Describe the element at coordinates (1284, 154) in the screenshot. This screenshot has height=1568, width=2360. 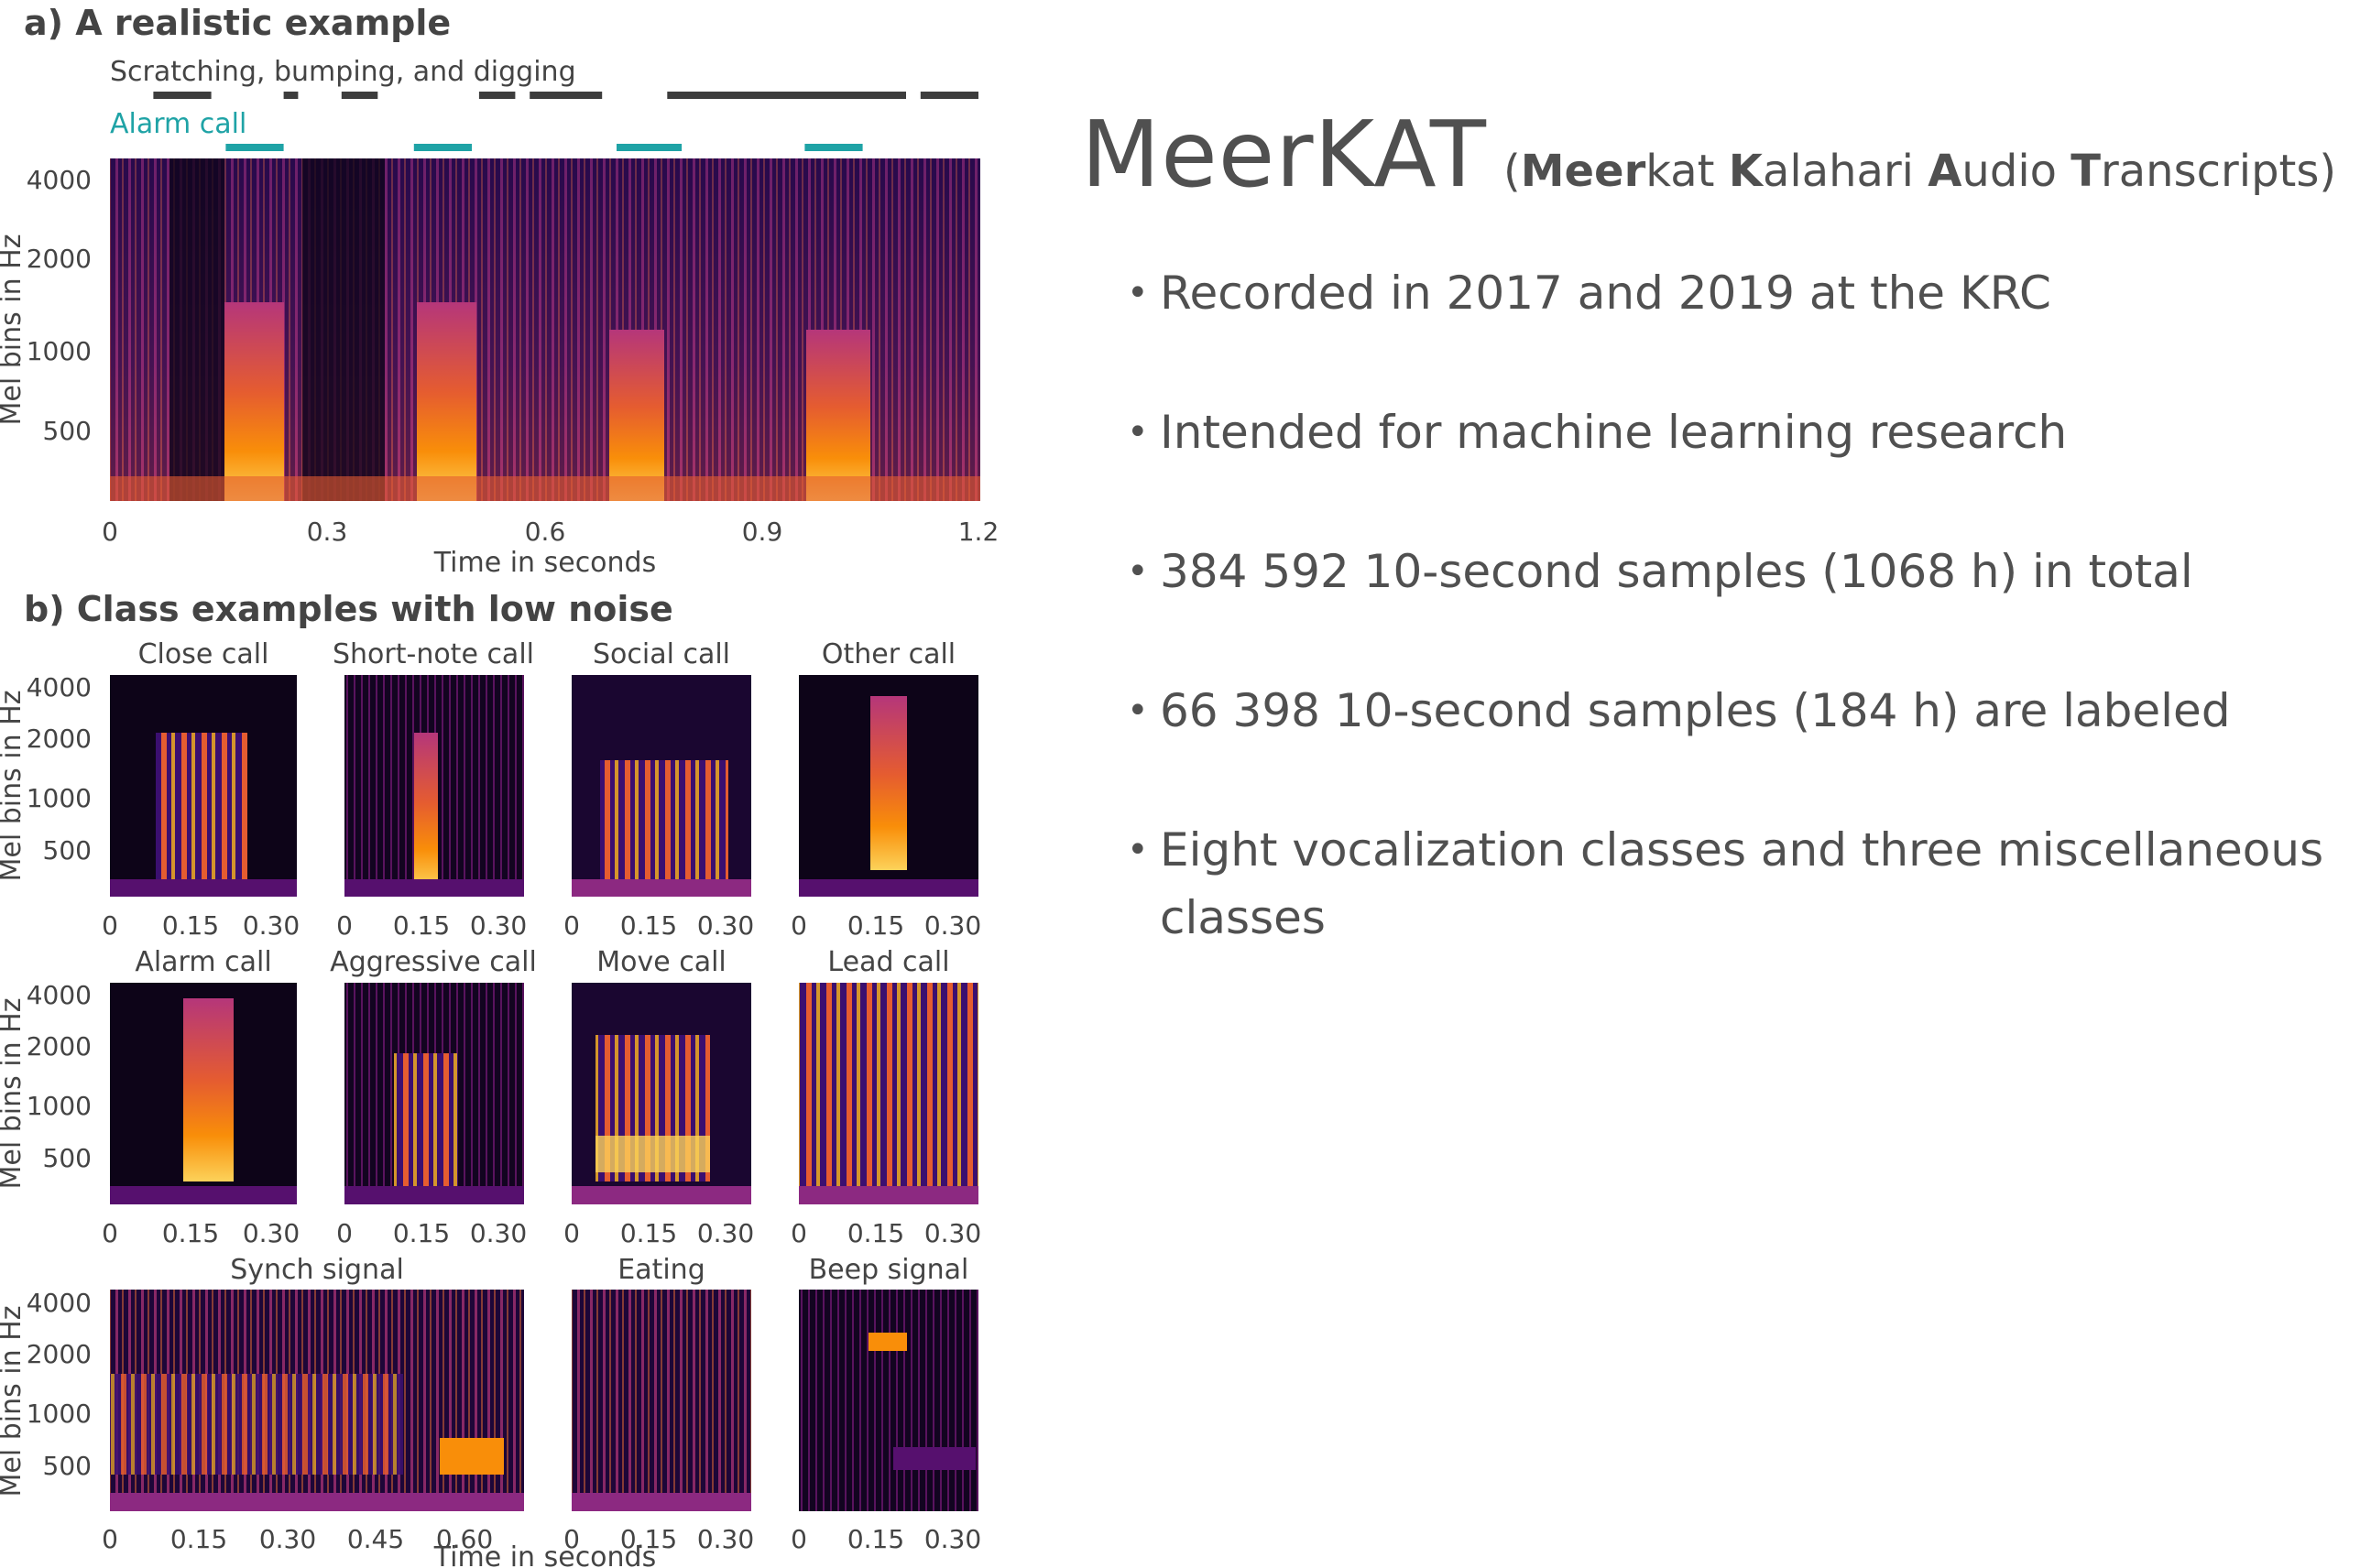
I see `dataset-name: MeerKAT` at that location.